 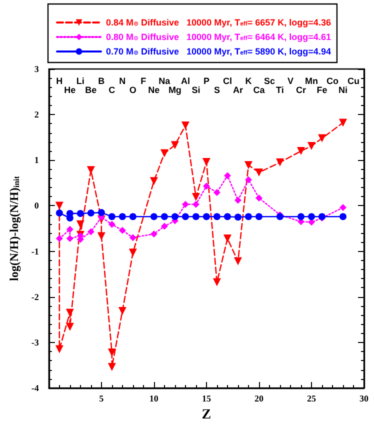 I want to click on y-axis-title: log(N/H)-log(N/H)init, so click(x=14, y=228).